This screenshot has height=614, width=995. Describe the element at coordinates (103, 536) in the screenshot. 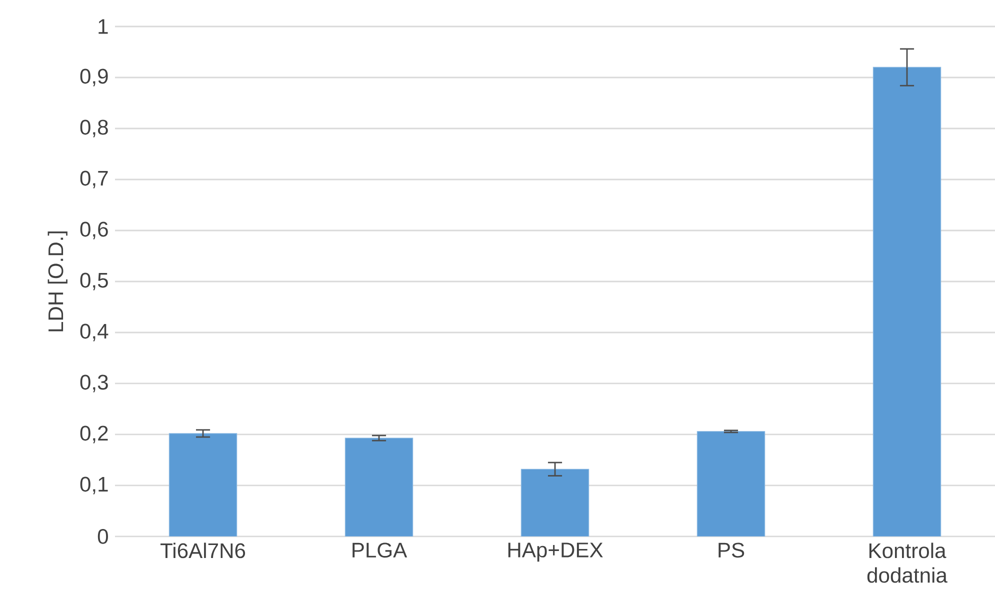

I see `y-tick-label: 0` at that location.